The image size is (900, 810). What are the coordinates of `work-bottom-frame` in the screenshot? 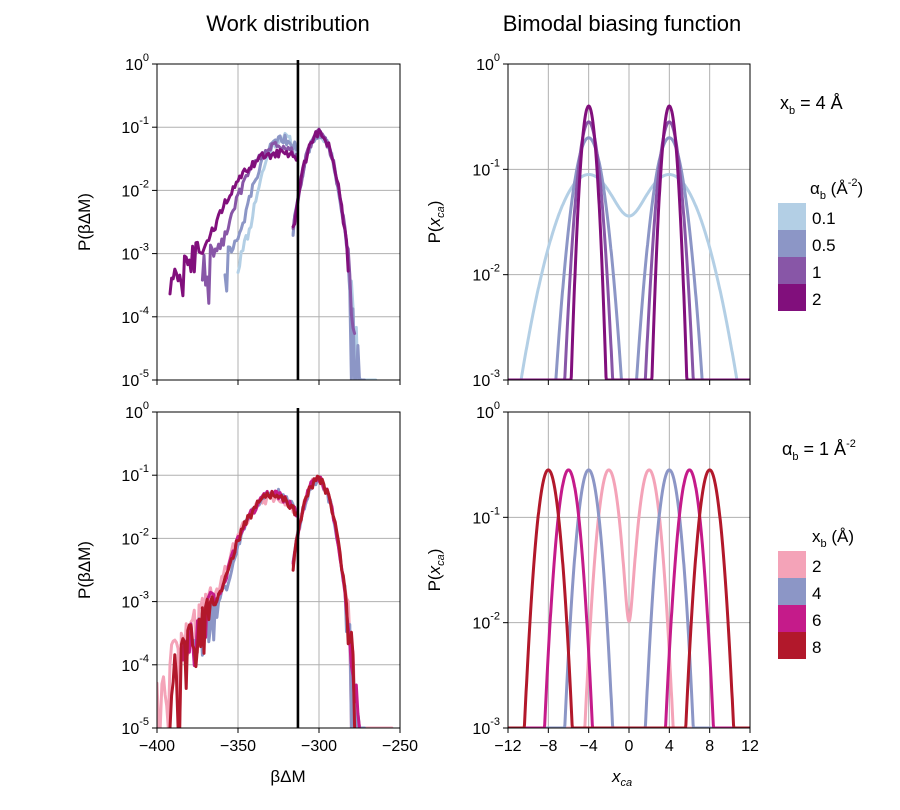 It's located at (278, 570).